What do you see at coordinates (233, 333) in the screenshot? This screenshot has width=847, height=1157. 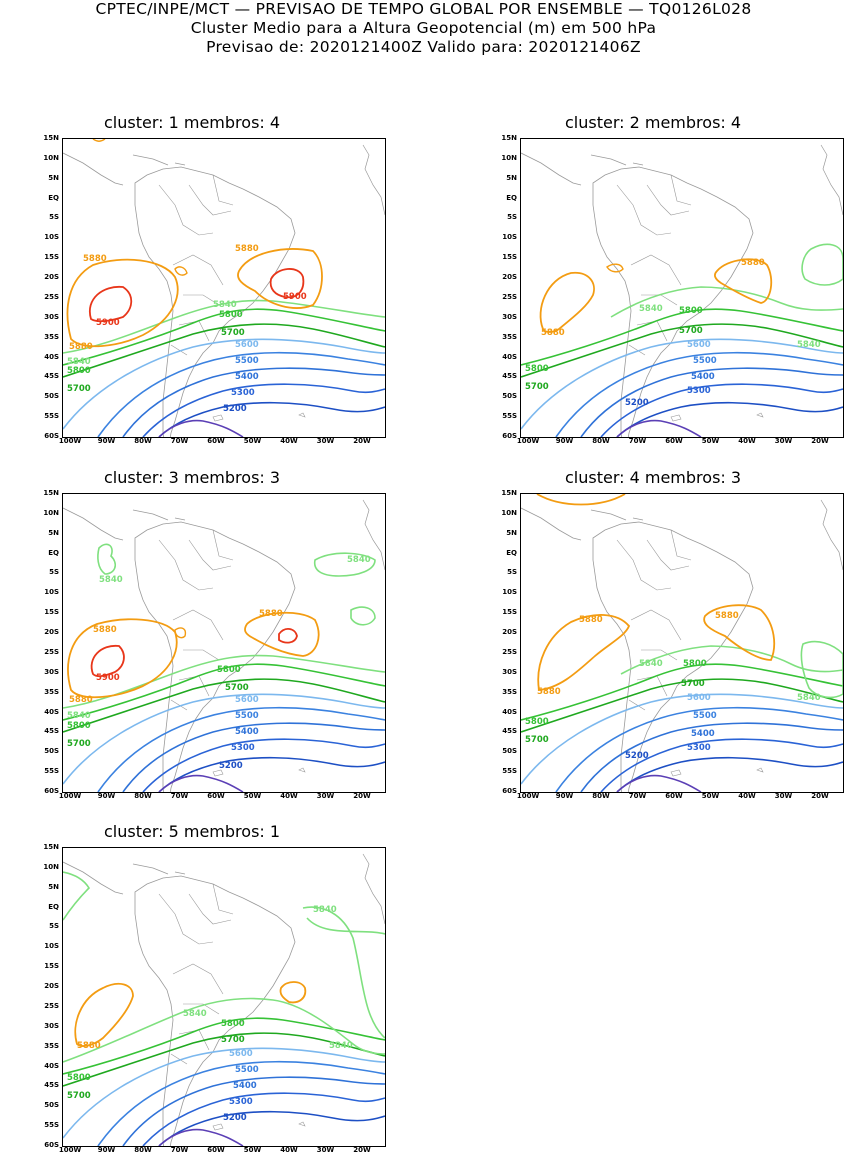 I see `p1-label-5700-a: 5700` at bounding box center [233, 333].